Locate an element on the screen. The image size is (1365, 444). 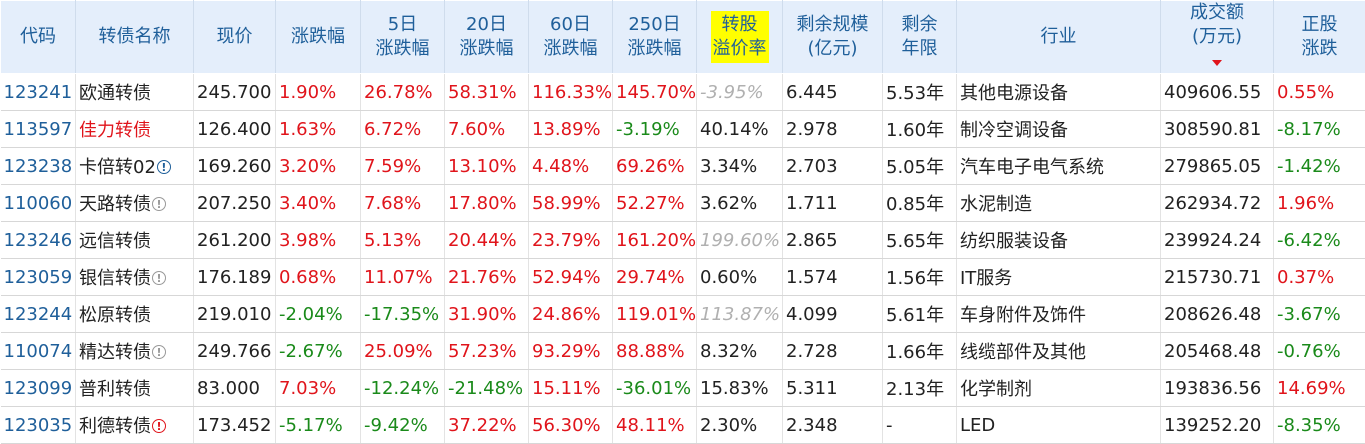
scale-cell: 1.711 is located at coordinates (833, 203).